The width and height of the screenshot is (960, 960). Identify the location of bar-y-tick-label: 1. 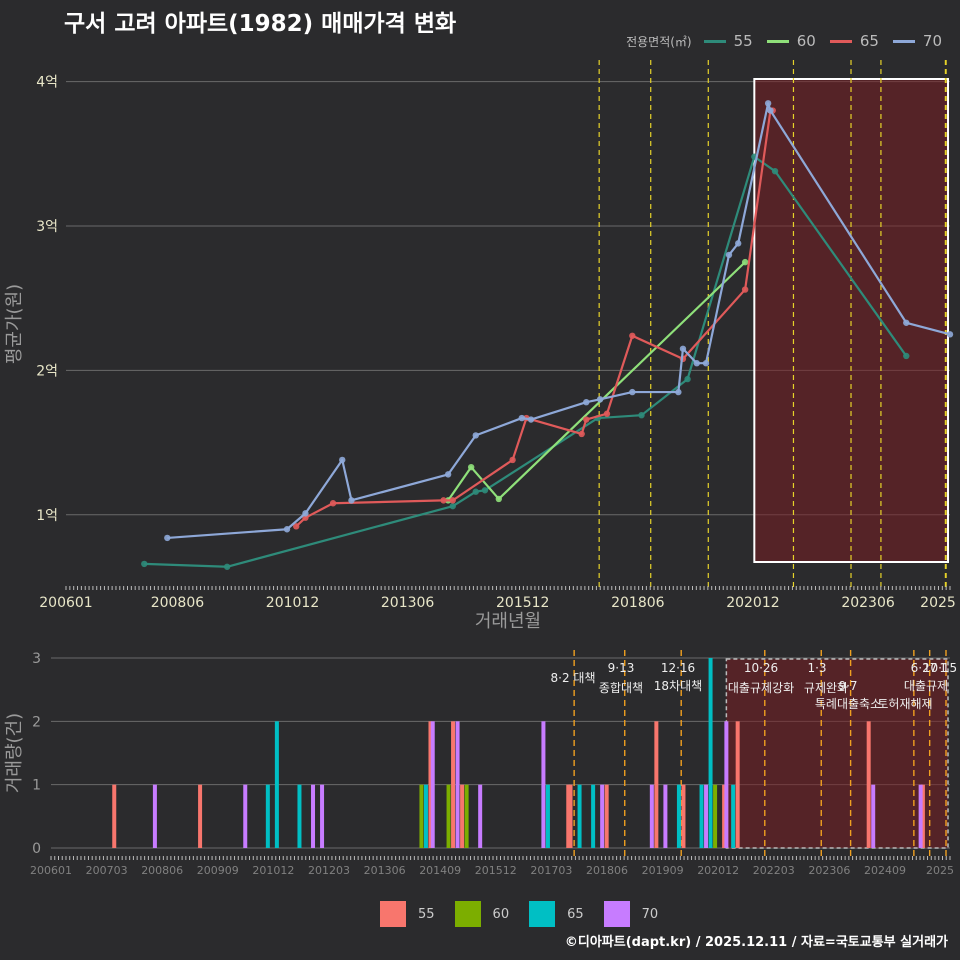
(36, 786).